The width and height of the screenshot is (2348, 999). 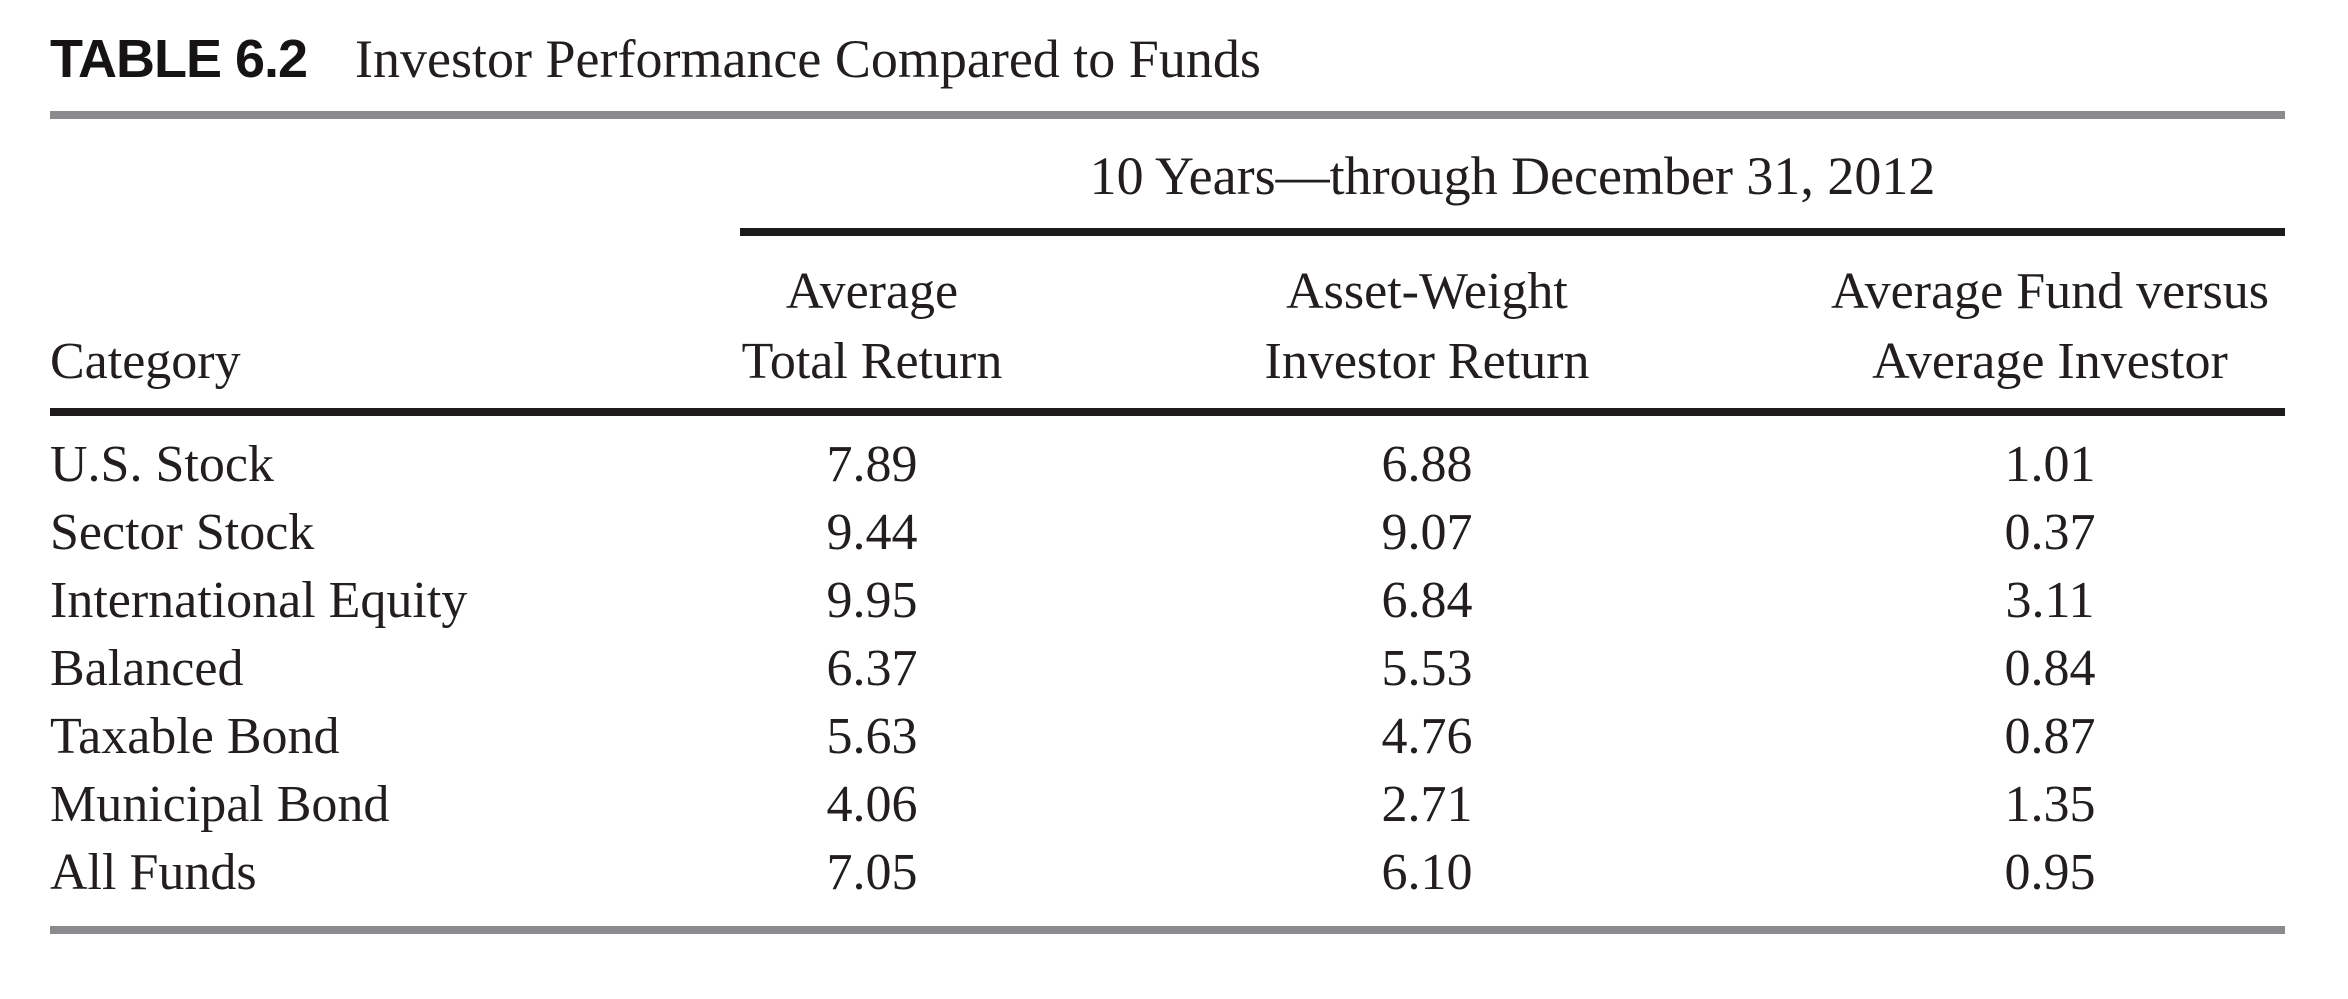 I want to click on row-avg-total-return: 7.05, so click(x=872, y=872).